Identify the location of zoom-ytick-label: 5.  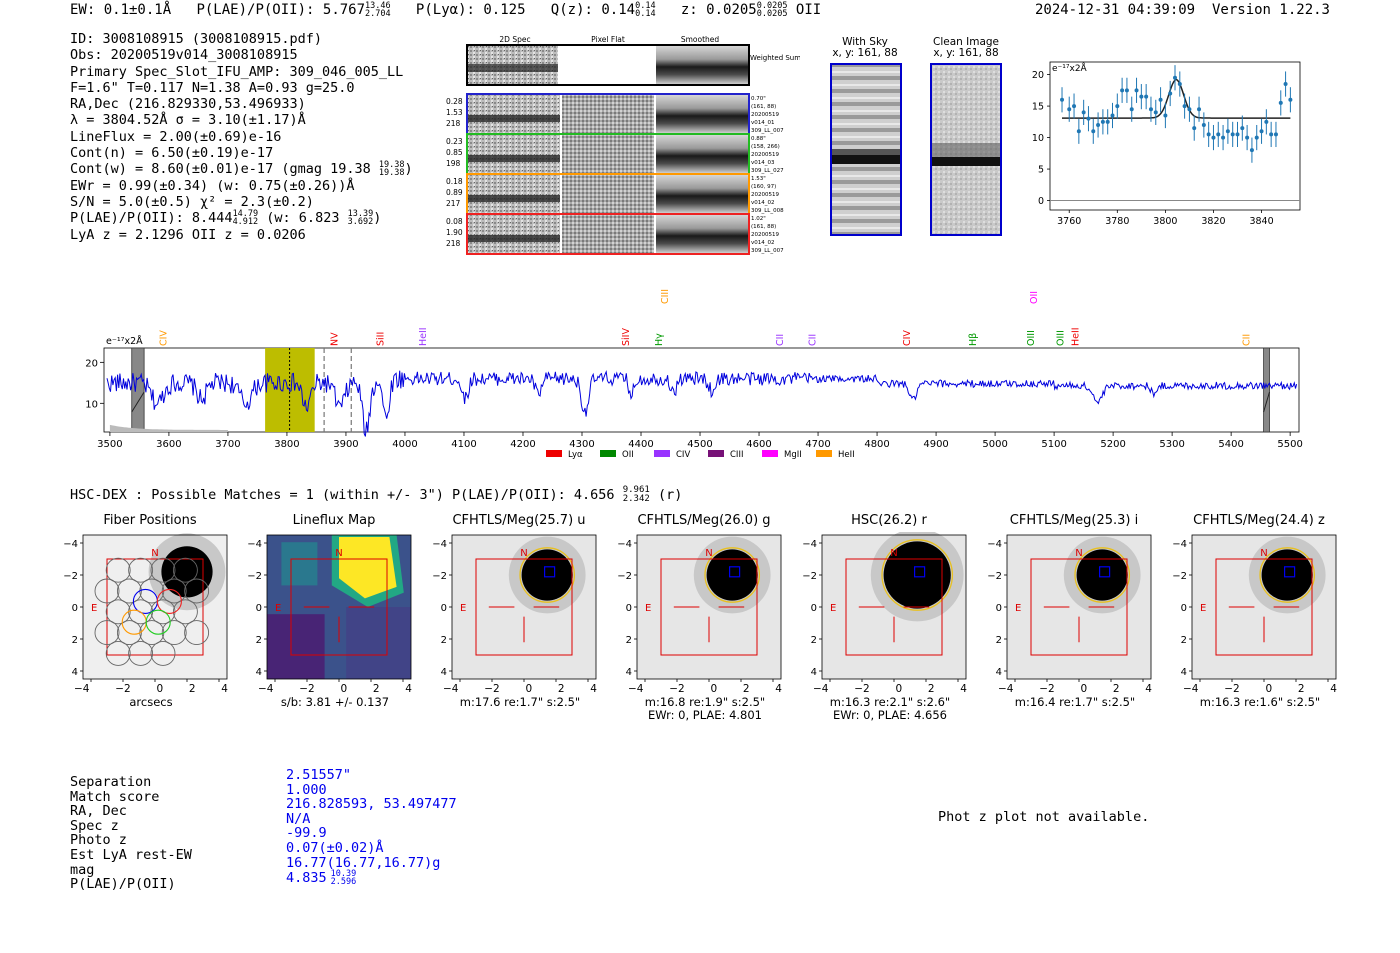
(1041, 170).